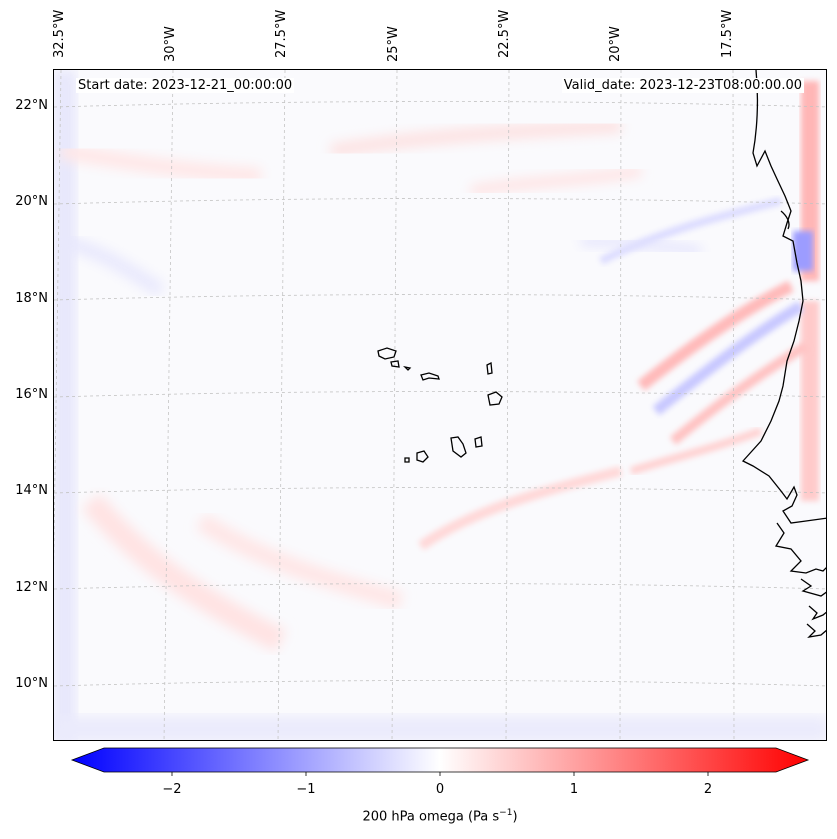 This screenshot has height=839, width=837. What do you see at coordinates (31, 587) in the screenshot?
I see `lat-label-12n: 12°N` at bounding box center [31, 587].